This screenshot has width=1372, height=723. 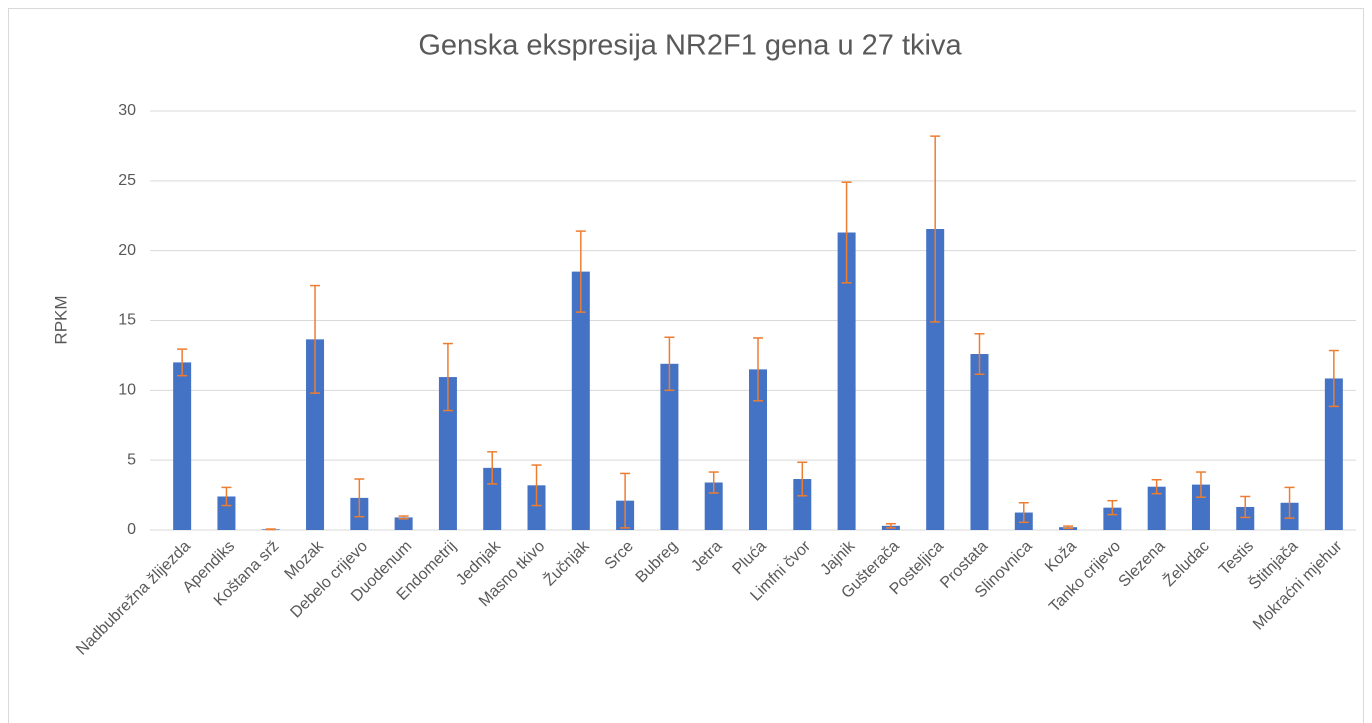 What do you see at coordinates (127, 250) in the screenshot?
I see `y-tick-label: 20` at bounding box center [127, 250].